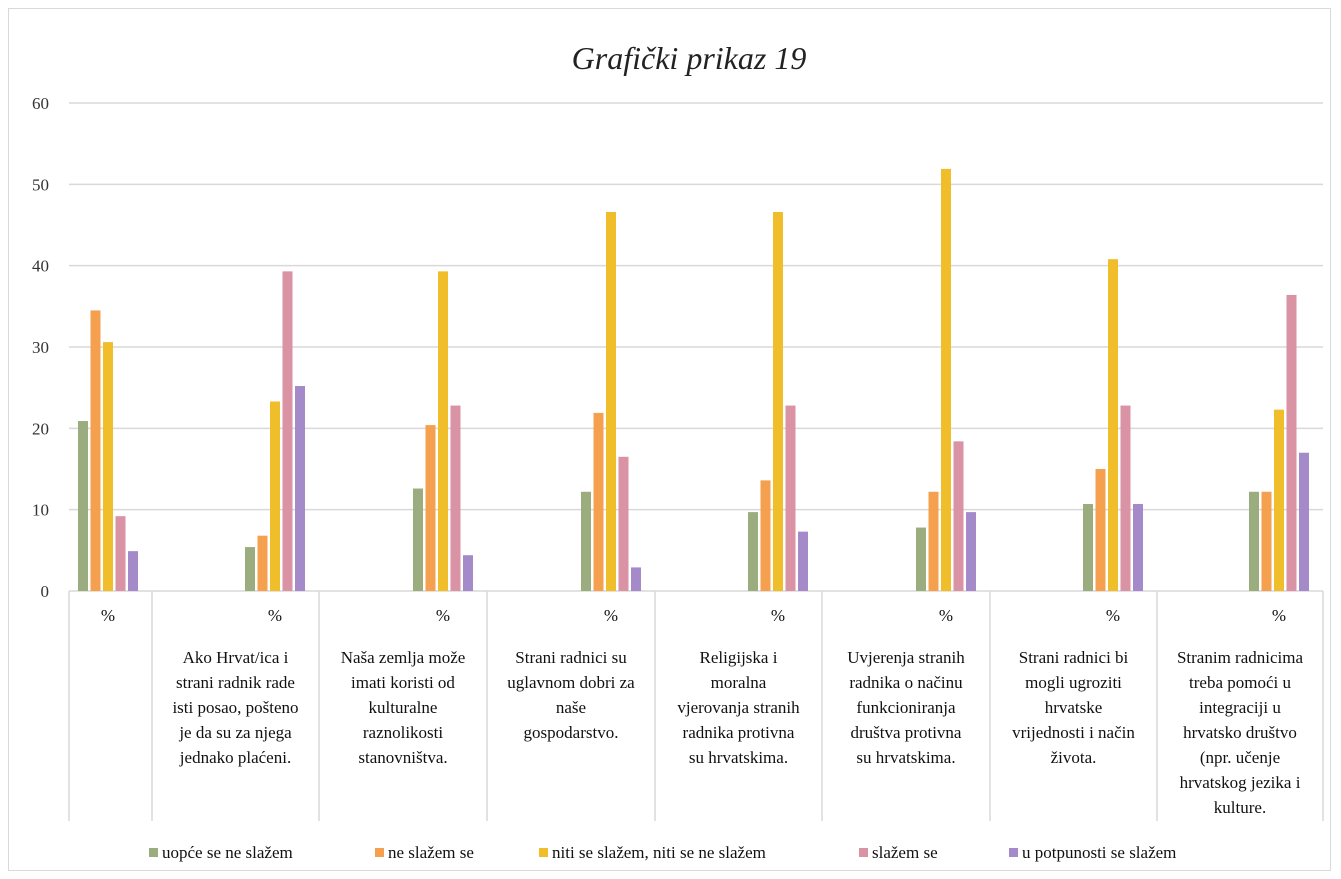 The width and height of the screenshot is (1341, 879). What do you see at coordinates (403, 682) in the screenshot?
I see `category-label: imati koristi od` at bounding box center [403, 682].